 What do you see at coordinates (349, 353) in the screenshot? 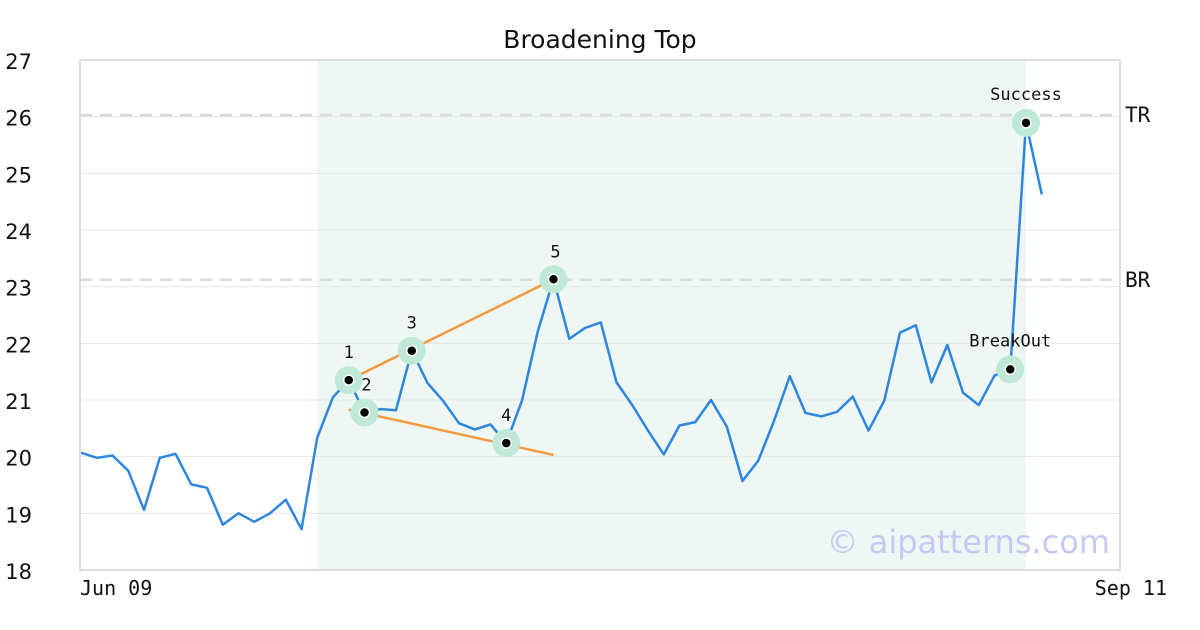
I see `point-label-1: 1` at bounding box center [349, 353].